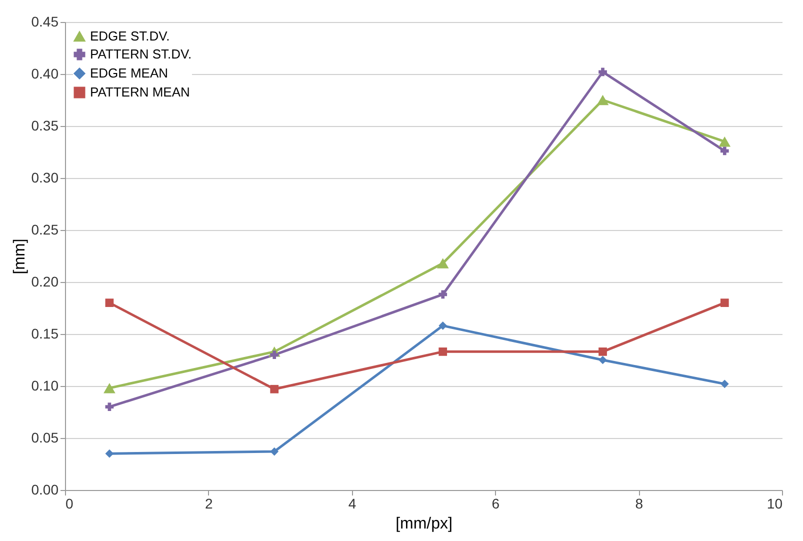  Describe the element at coordinates (639, 504) in the screenshot. I see `x-tick-label: 8` at that location.